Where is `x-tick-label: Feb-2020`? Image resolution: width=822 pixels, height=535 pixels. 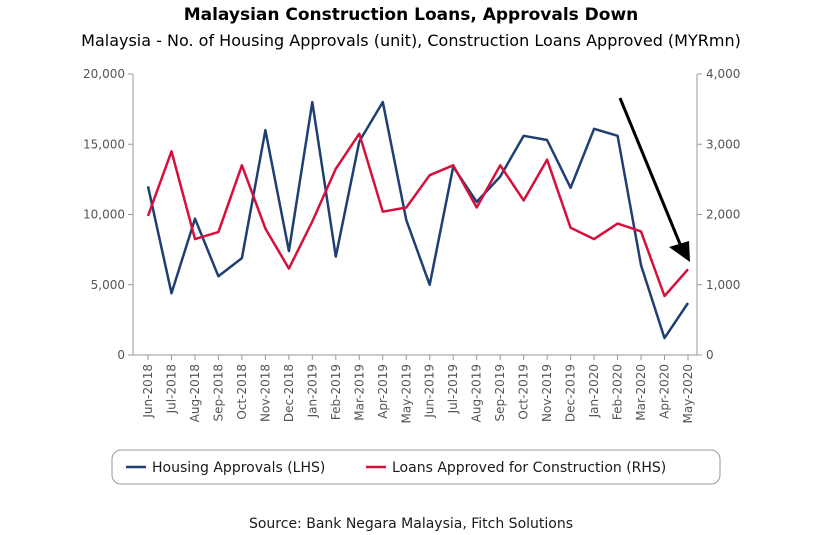
x-tick-label: Feb-2020 is located at coordinates (618, 392).